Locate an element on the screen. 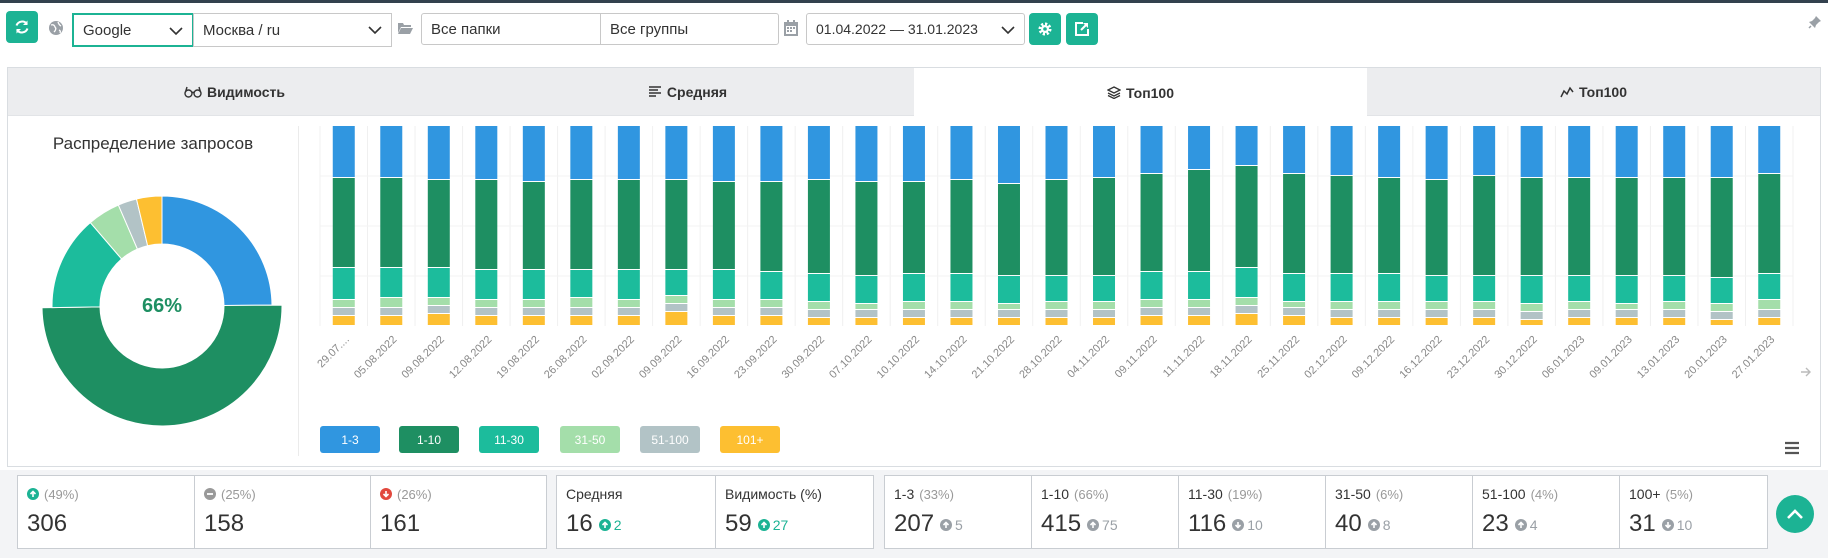 The height and width of the screenshot is (558, 1828). tab-top100-dynamics: Топ100 is located at coordinates (1593, 92).